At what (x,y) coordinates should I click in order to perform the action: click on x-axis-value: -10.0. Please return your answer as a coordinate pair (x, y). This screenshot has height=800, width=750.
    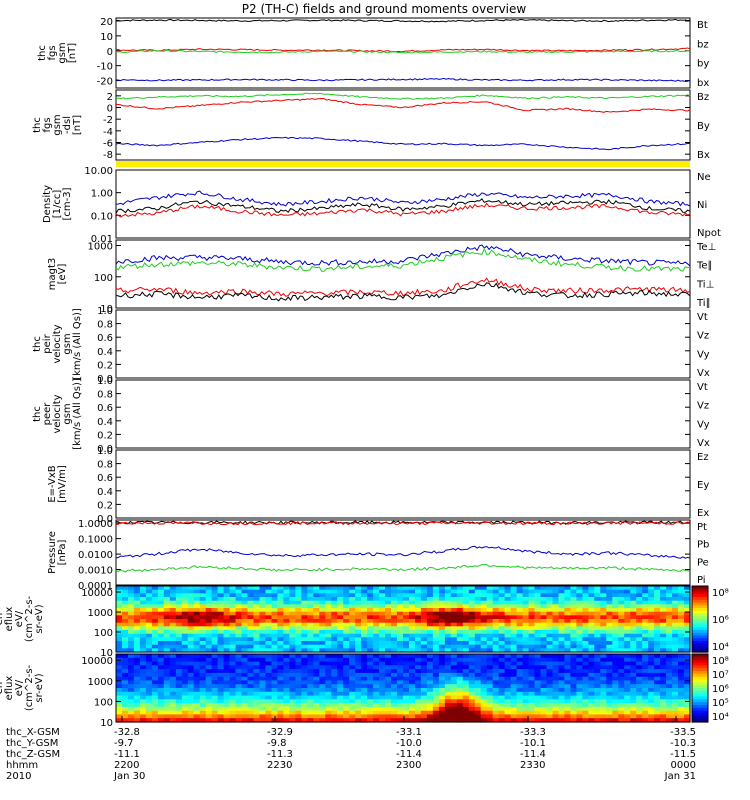
    Looking at the image, I should click on (409, 743).